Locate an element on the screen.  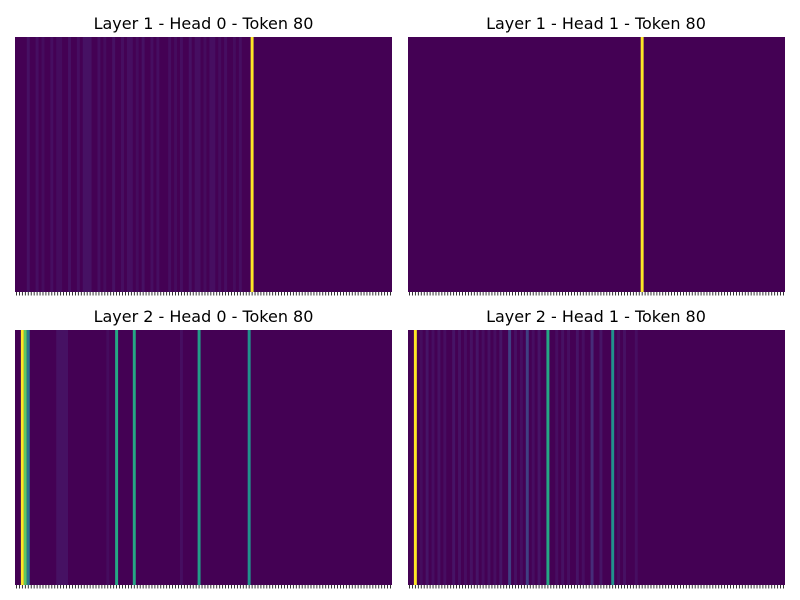
panel-title: Layer 2 - Head 0 - Token 80 is located at coordinates (204, 316).